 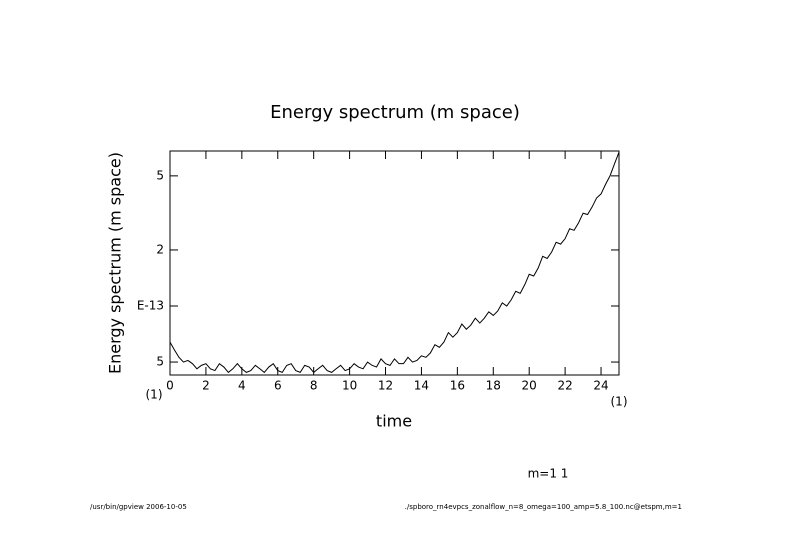 What do you see at coordinates (154, 395) in the screenshot?
I see `x-axis-note: (1)` at bounding box center [154, 395].